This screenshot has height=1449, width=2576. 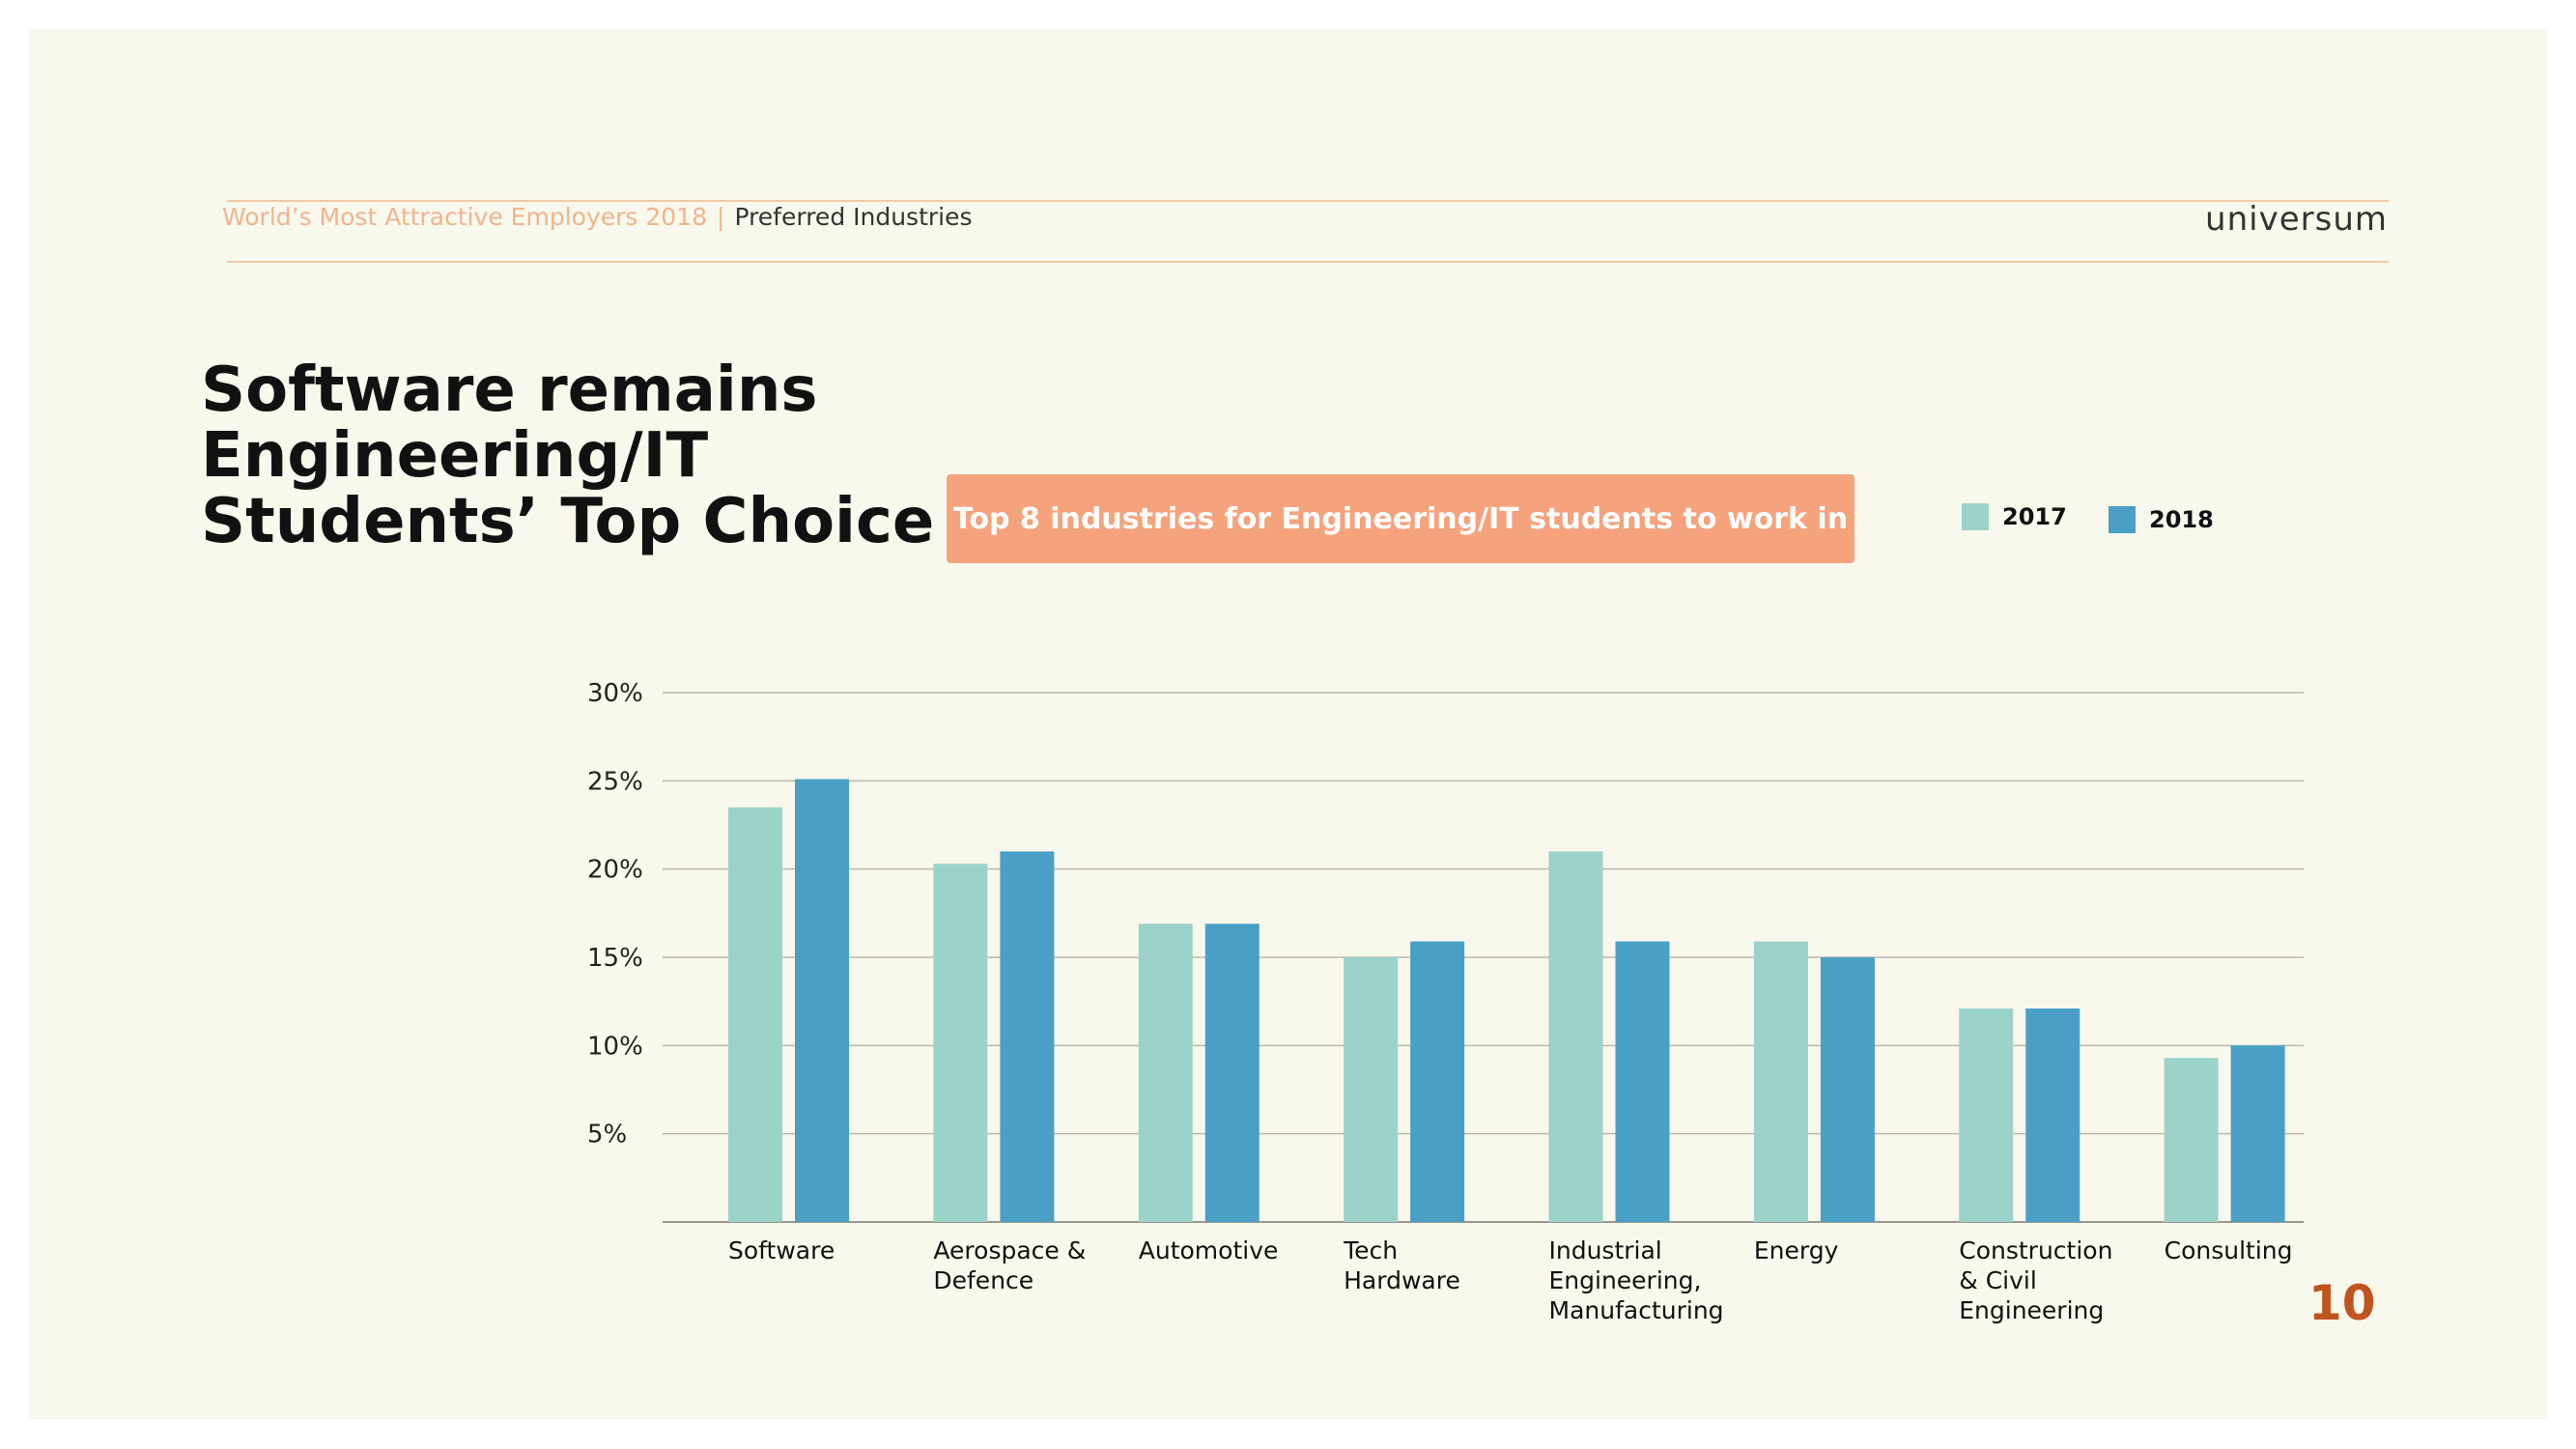 I want to click on x-tick-label-line: Tech, so click(x=1370, y=1250).